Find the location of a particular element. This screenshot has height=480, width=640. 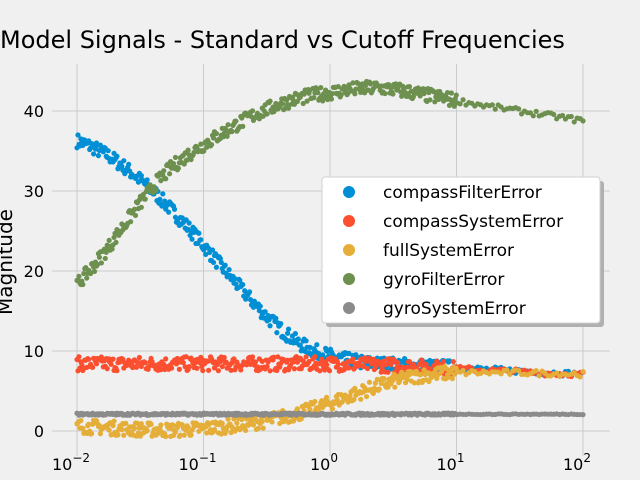

x-tick-labels: 10−2 10−1 100 101 102 is located at coordinates (321, 462).